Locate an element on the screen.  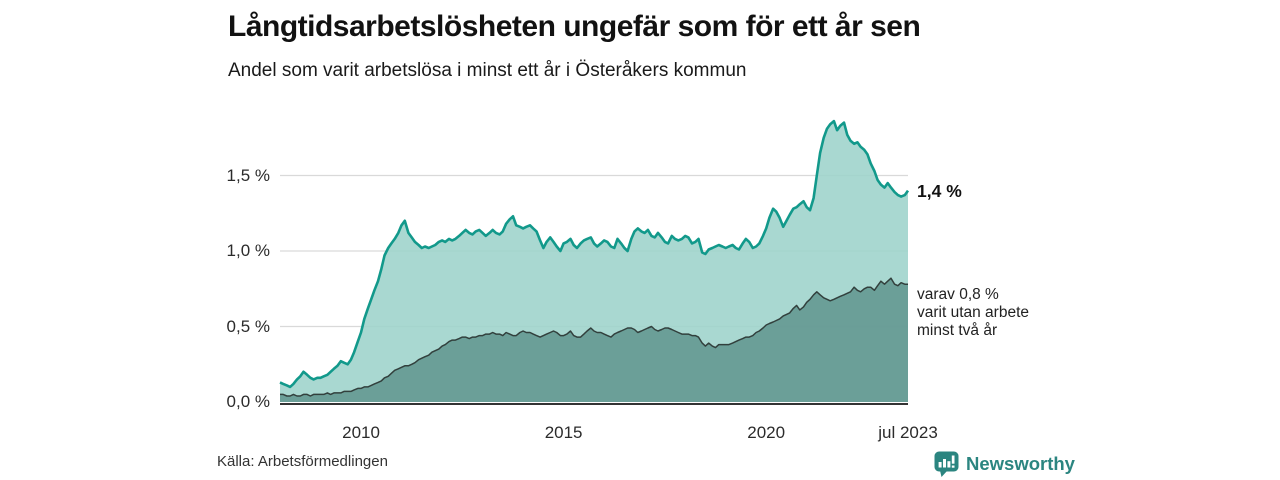
newsworthy-logo: Newsworthy is located at coordinates (1004, 464).